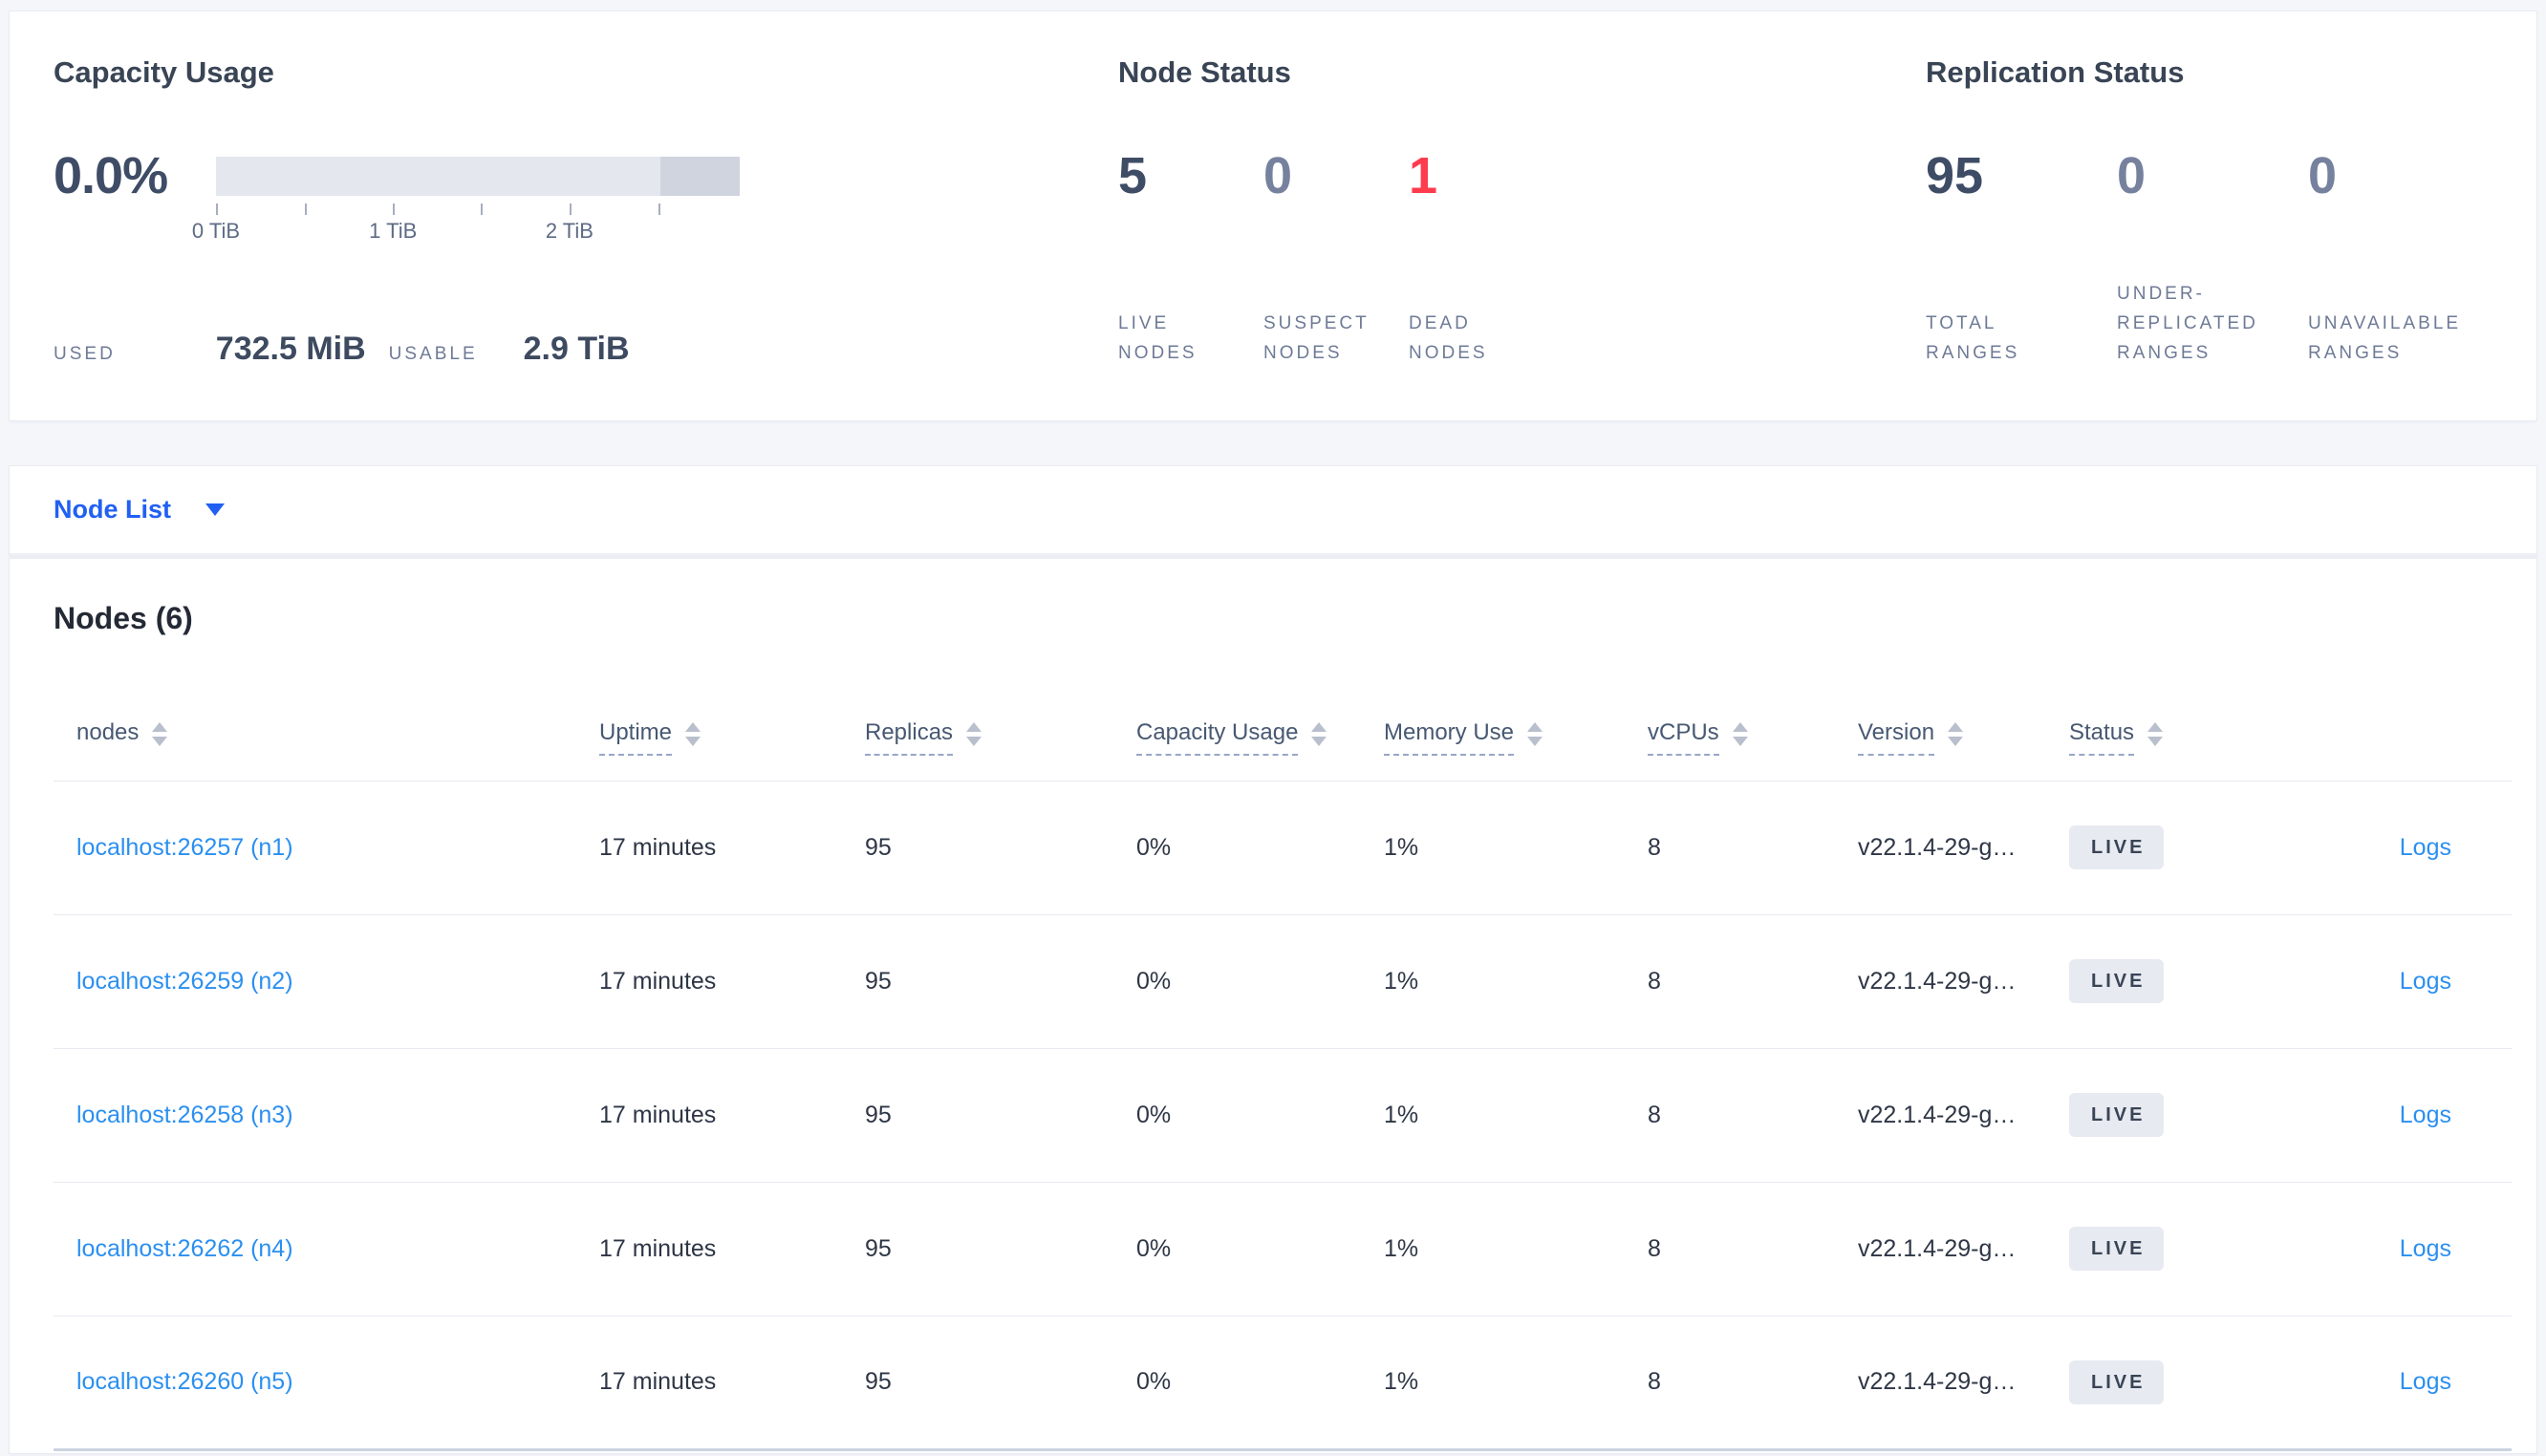 The height and width of the screenshot is (1456, 2546). Describe the element at coordinates (466, 200) in the screenshot. I see `capacity-bar: 0 TiB 1 TiB 2 TiB` at that location.